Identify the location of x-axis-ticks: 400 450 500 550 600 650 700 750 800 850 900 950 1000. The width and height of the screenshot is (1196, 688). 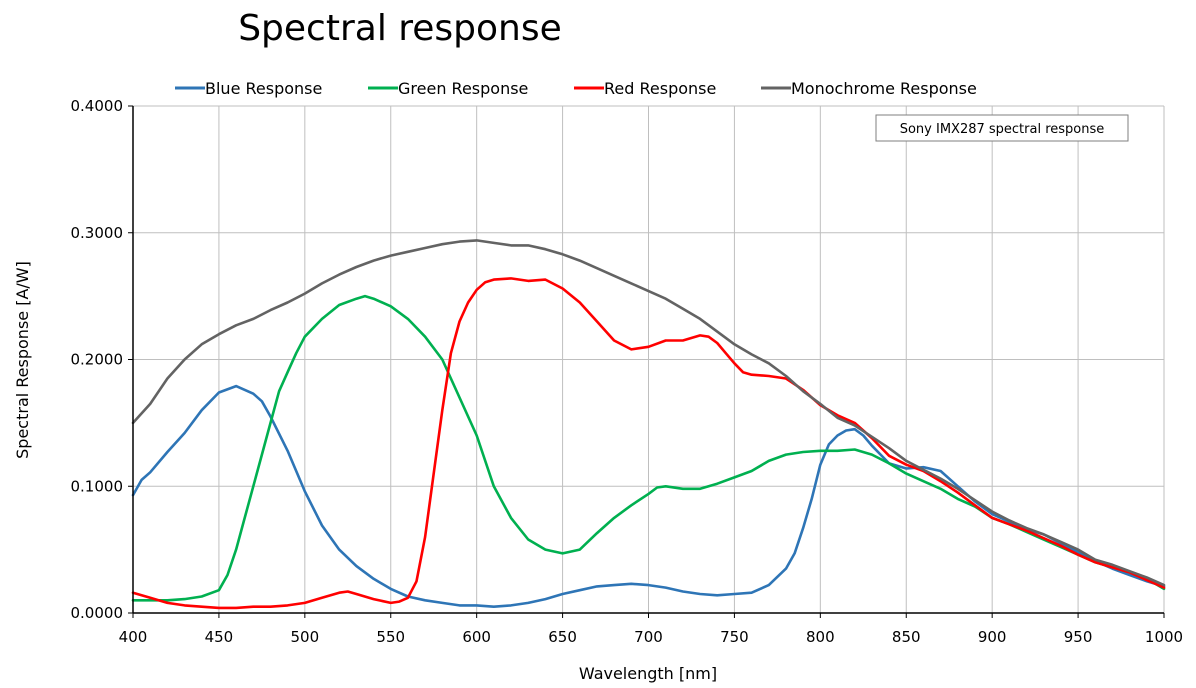
(651, 629).